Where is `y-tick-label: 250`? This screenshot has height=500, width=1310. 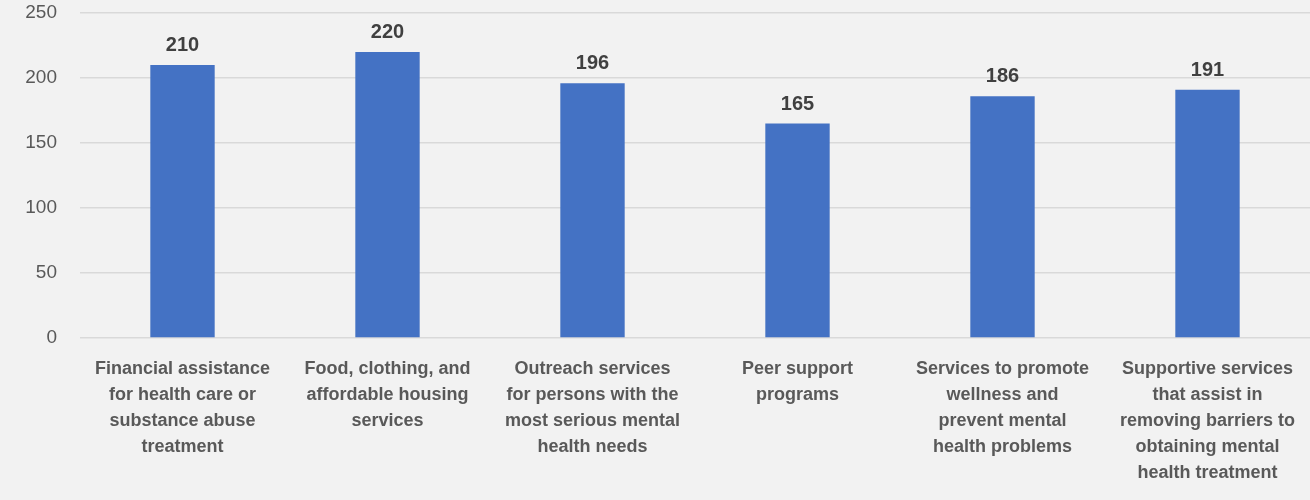
y-tick-label: 250 is located at coordinates (41, 12).